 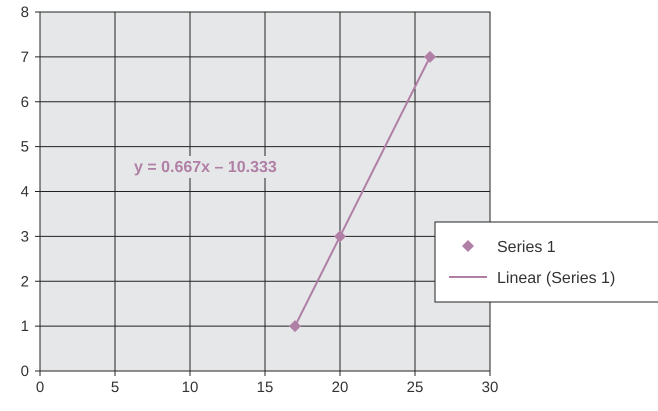 What do you see at coordinates (205, 167) in the screenshot?
I see `annotation: y = 0.667x – 10.333` at bounding box center [205, 167].